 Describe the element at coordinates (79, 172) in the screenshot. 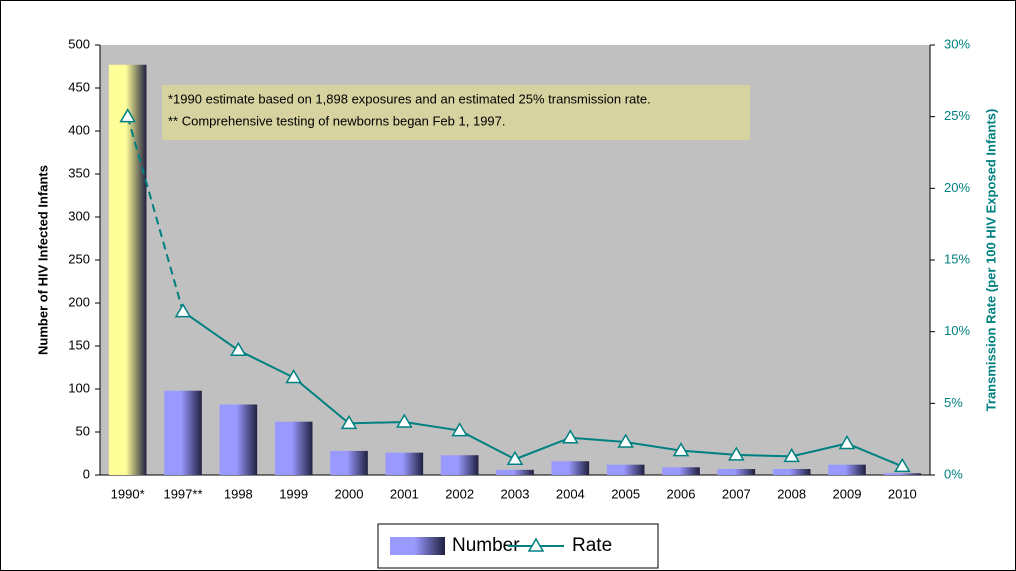

I see `y-tick-label: 350` at that location.